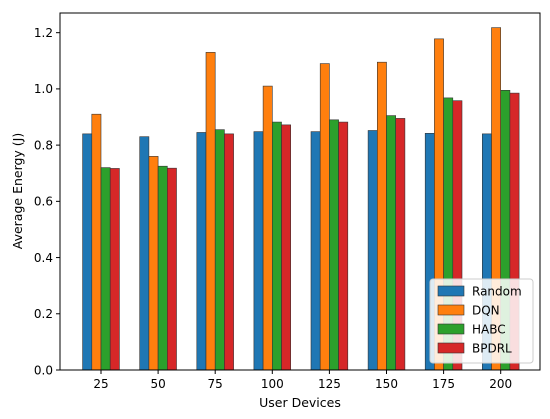 This screenshot has height=419, width=550. Describe the element at coordinates (302, 380) in the screenshot. I see `x-axis: 25 50 75 100 125 150 175 200` at that location.